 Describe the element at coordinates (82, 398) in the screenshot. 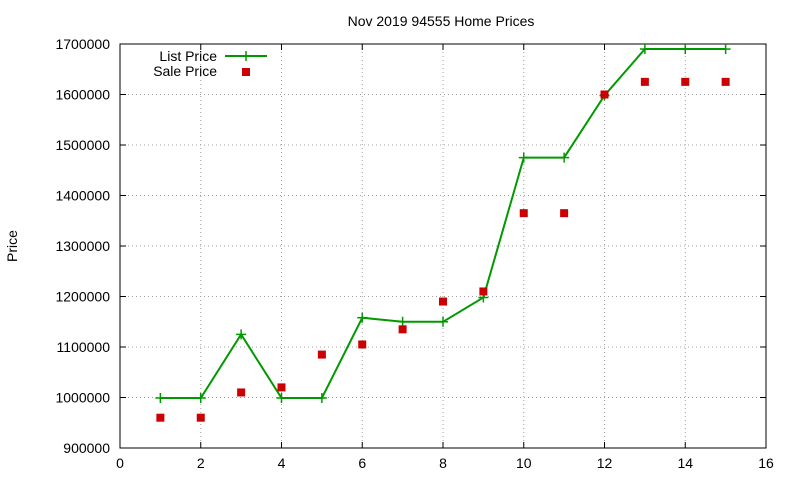

I see `y-tick-label: 1000000` at that location.